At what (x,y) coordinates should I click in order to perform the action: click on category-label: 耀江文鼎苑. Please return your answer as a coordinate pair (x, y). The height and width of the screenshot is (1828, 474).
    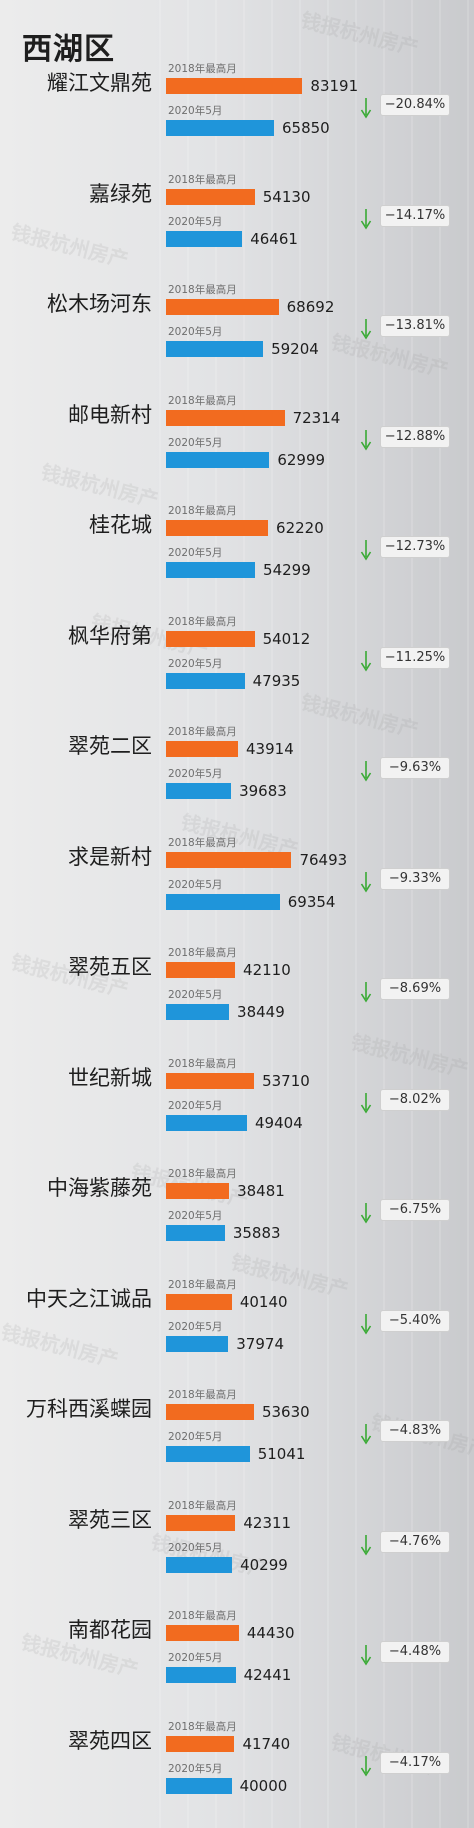
    Looking at the image, I should click on (99, 83).